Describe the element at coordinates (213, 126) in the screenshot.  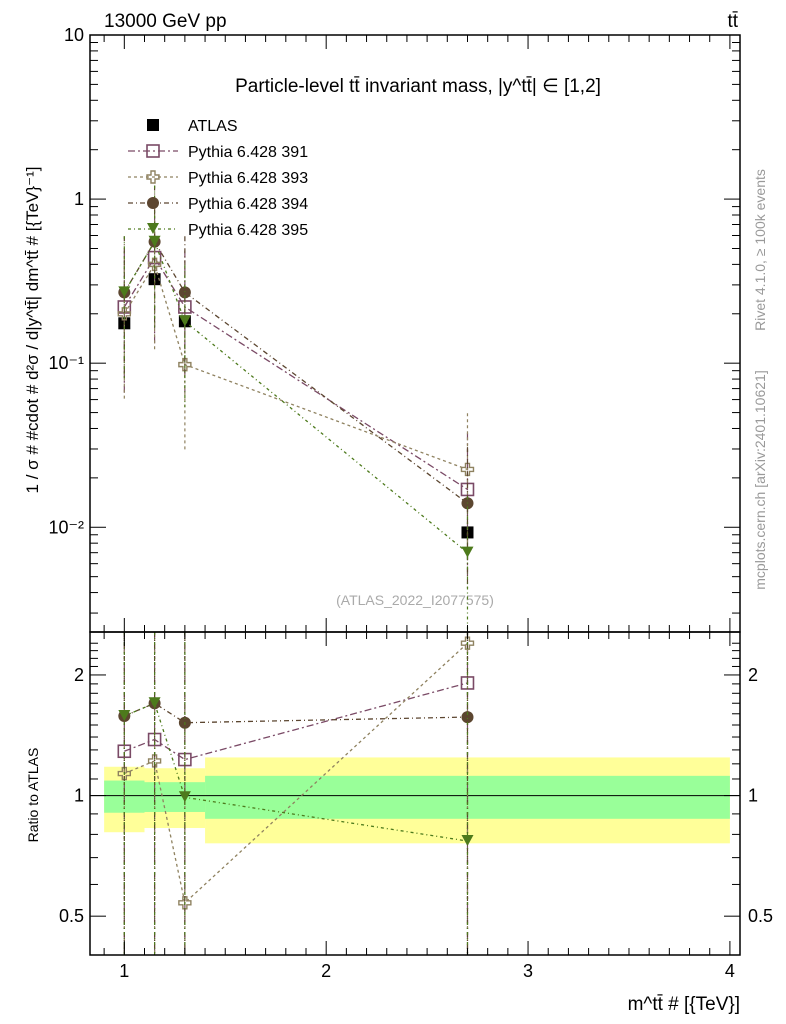
I see `legend-label-ATLAS: ATLAS` at that location.